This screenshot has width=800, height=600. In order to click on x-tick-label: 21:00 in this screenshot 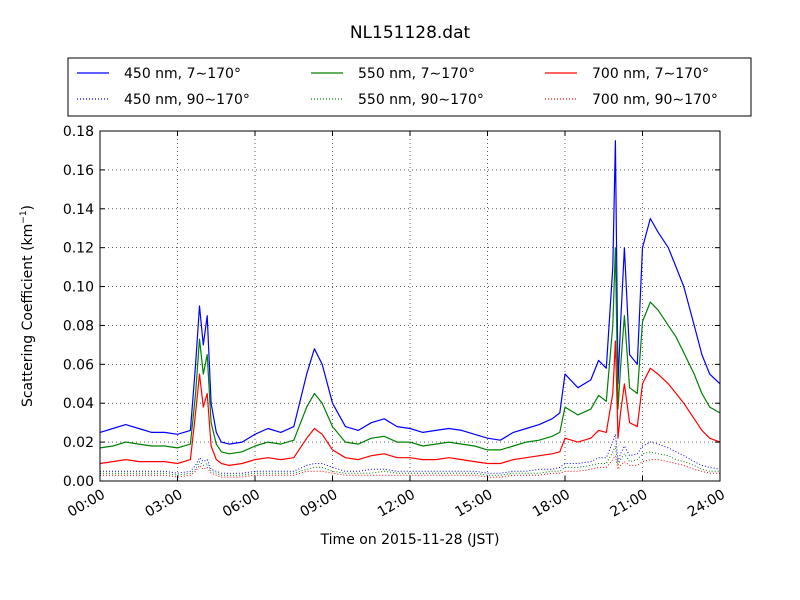, I will do `click(629, 504)`.